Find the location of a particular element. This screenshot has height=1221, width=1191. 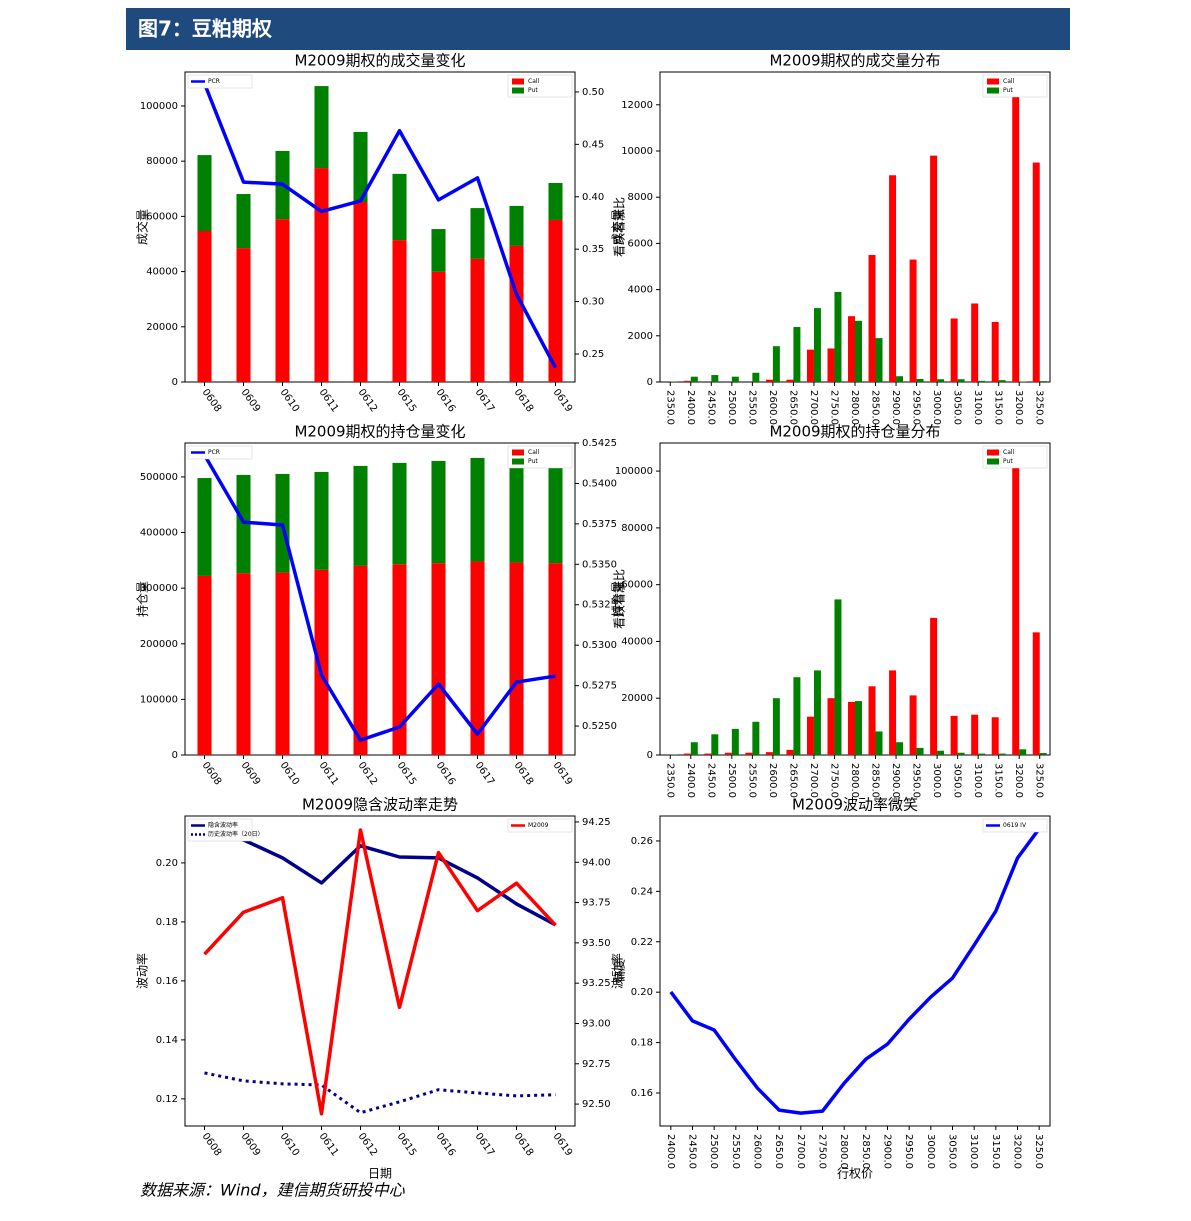

x-tick-label: 3000.0 is located at coordinates (936, 407).